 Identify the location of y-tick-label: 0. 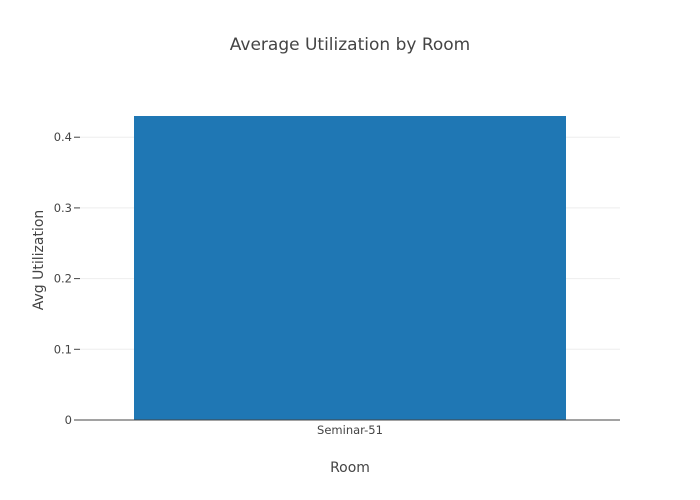
(68, 420).